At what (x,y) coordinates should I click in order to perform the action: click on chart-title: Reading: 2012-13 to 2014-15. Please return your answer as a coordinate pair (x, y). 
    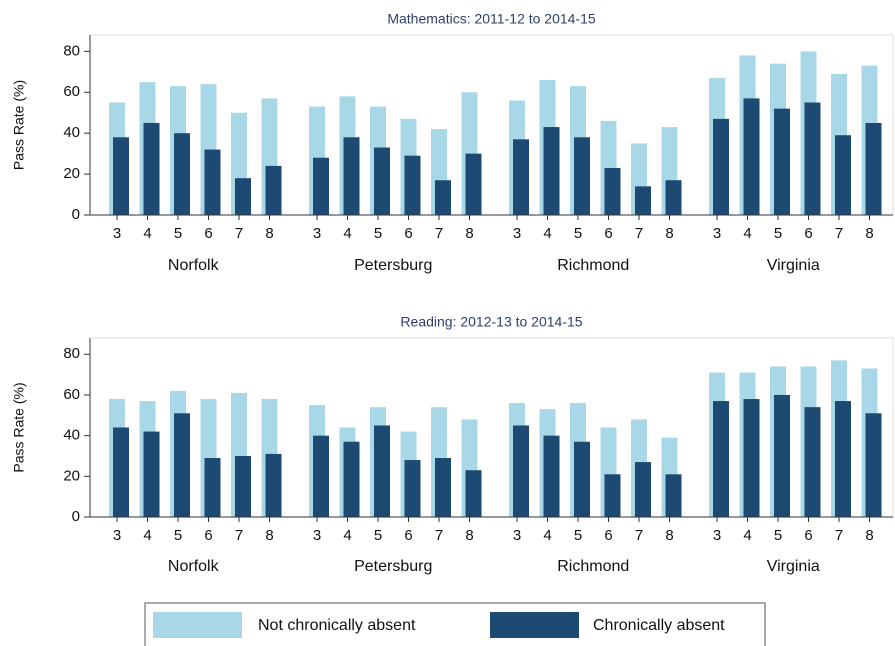
    Looking at the image, I should click on (491, 322).